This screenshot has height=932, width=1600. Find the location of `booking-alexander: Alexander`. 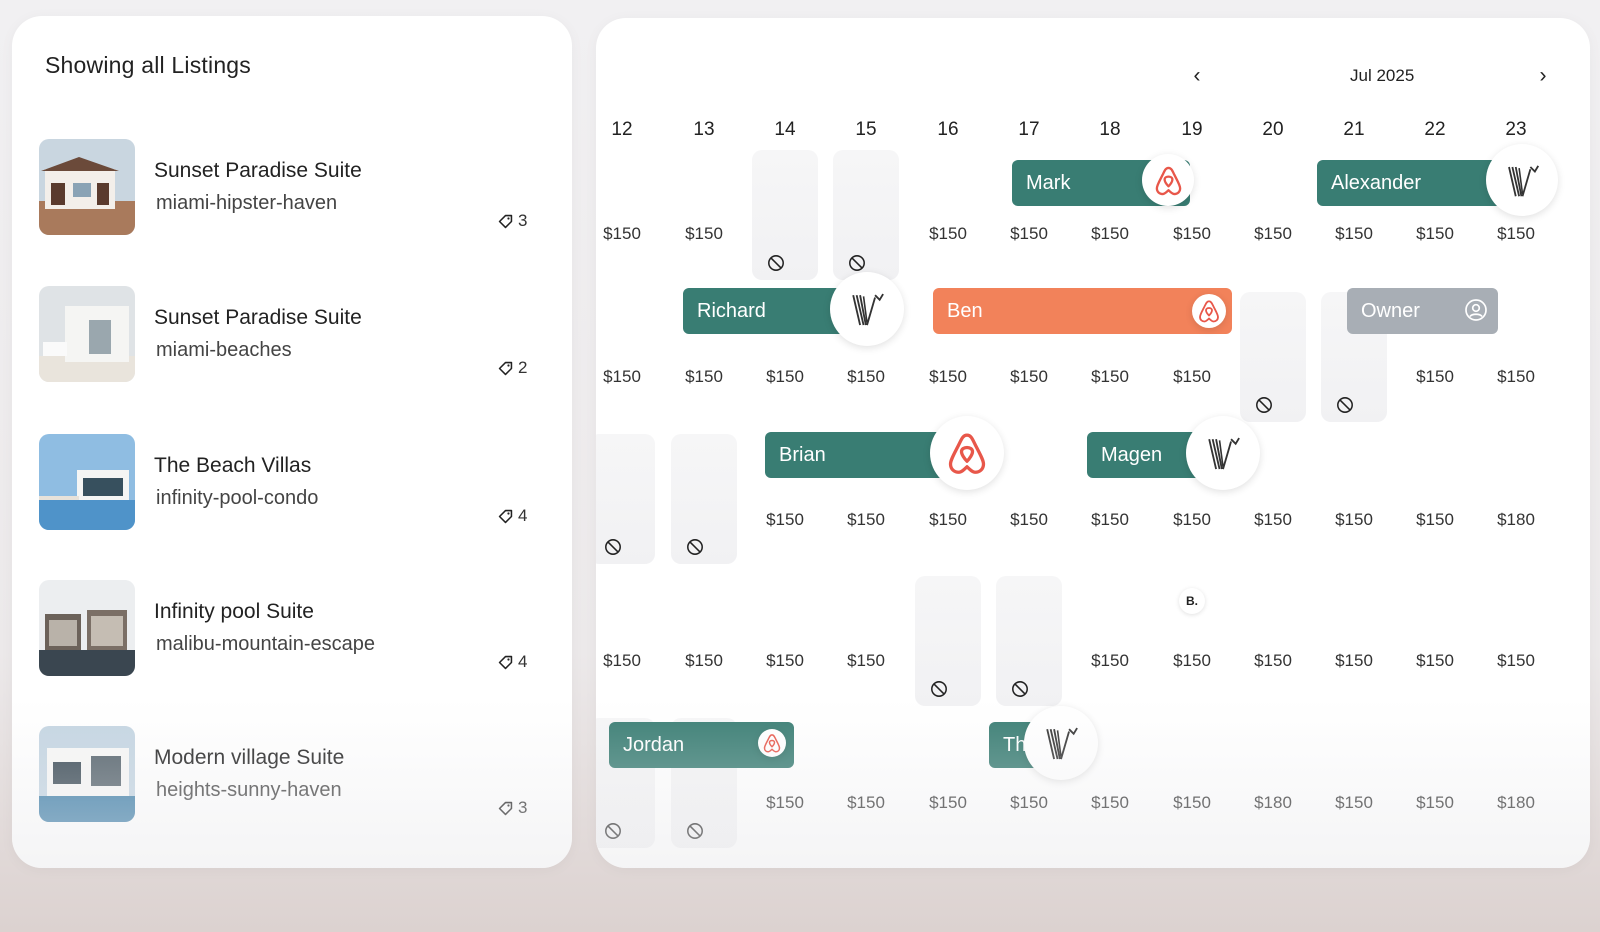

booking-alexander: Alexander is located at coordinates (1417, 183).